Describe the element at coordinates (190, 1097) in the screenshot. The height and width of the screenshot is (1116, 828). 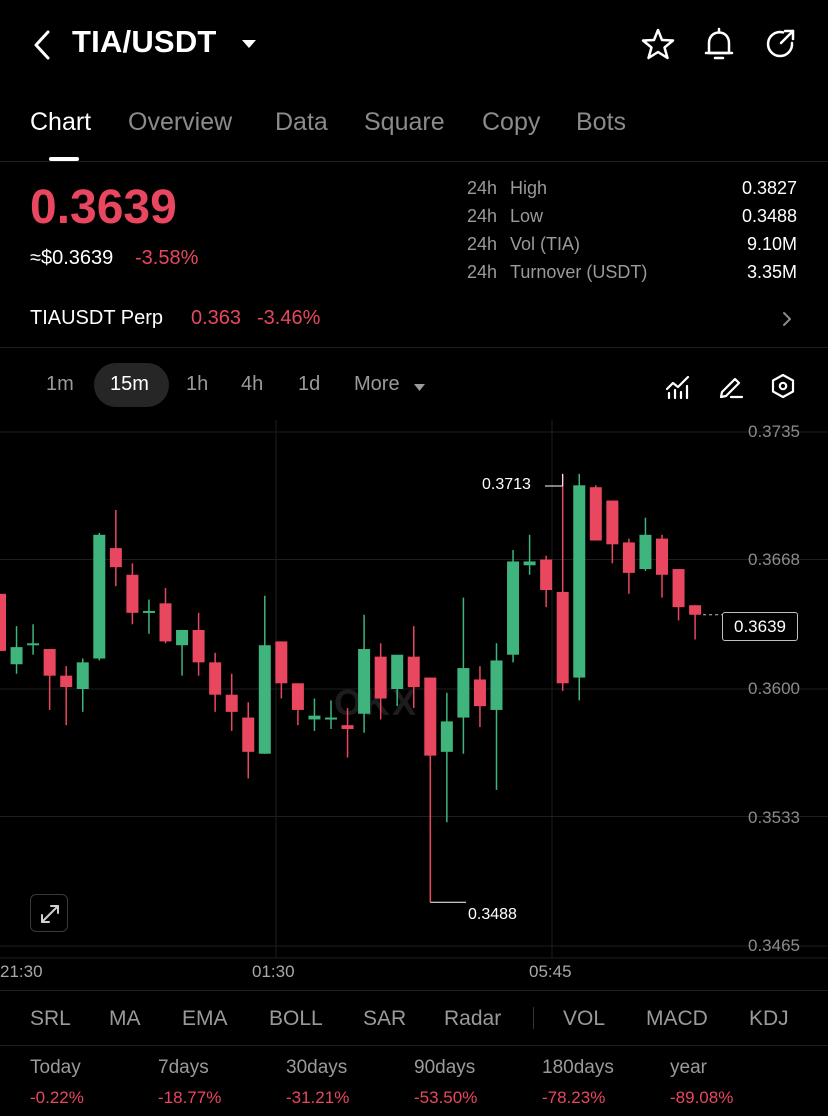
I see `perf-value-7days: -18.77%` at that location.